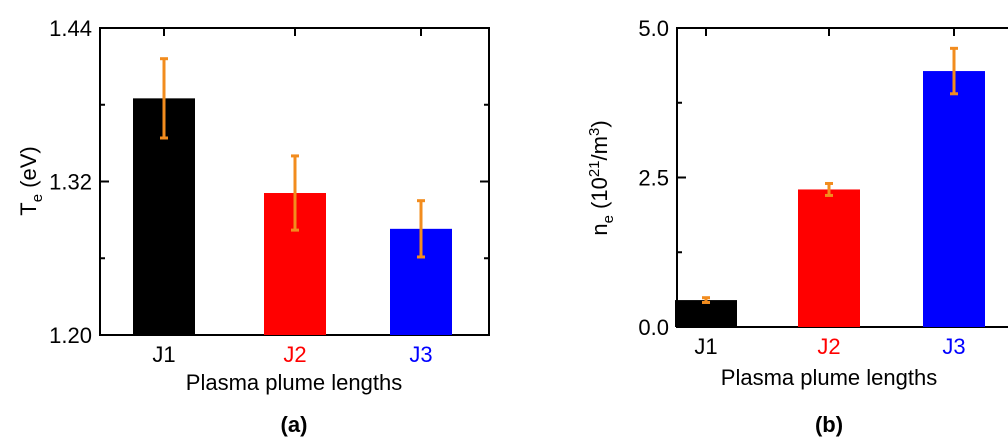 This screenshot has width=1008, height=441. Describe the element at coordinates (653, 327) in the screenshot. I see `y-tick-label: 0.0` at that location.